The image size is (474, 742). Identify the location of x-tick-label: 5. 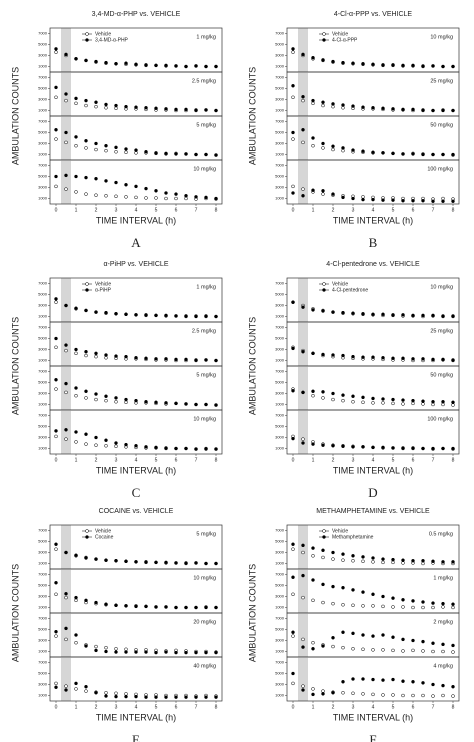
(156, 707).